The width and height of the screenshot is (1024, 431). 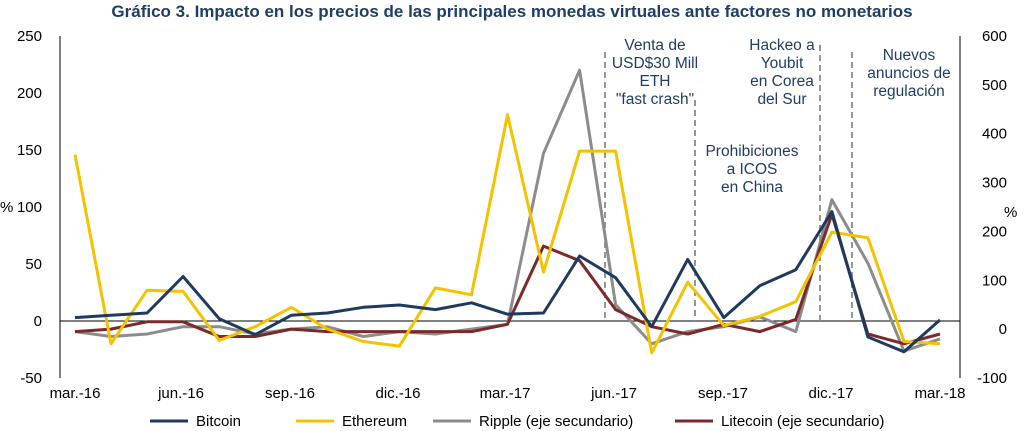 I want to click on x-tick-label: sep.-17, so click(x=723, y=393).